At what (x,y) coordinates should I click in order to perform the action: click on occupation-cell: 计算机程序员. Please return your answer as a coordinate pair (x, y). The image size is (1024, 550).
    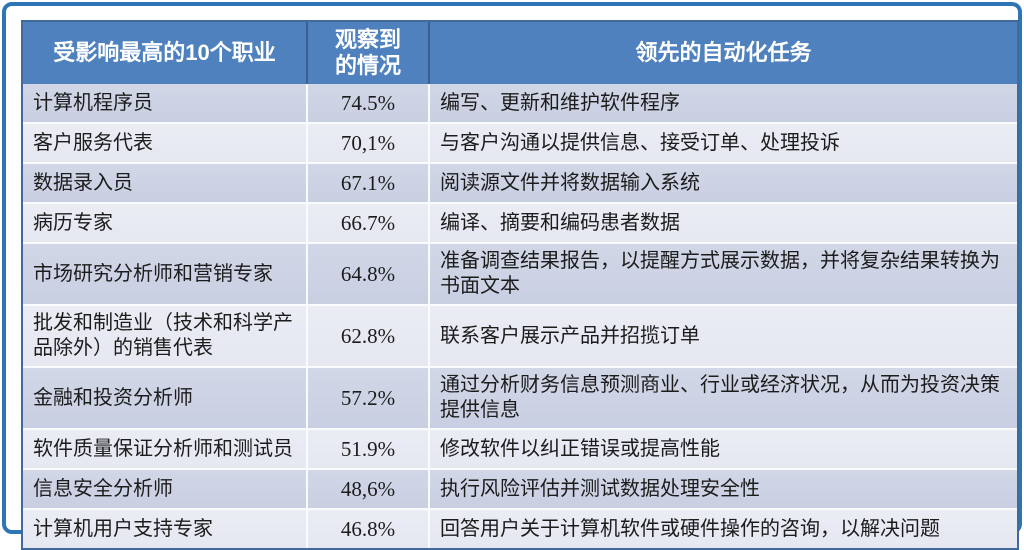
    Looking at the image, I should click on (165, 103).